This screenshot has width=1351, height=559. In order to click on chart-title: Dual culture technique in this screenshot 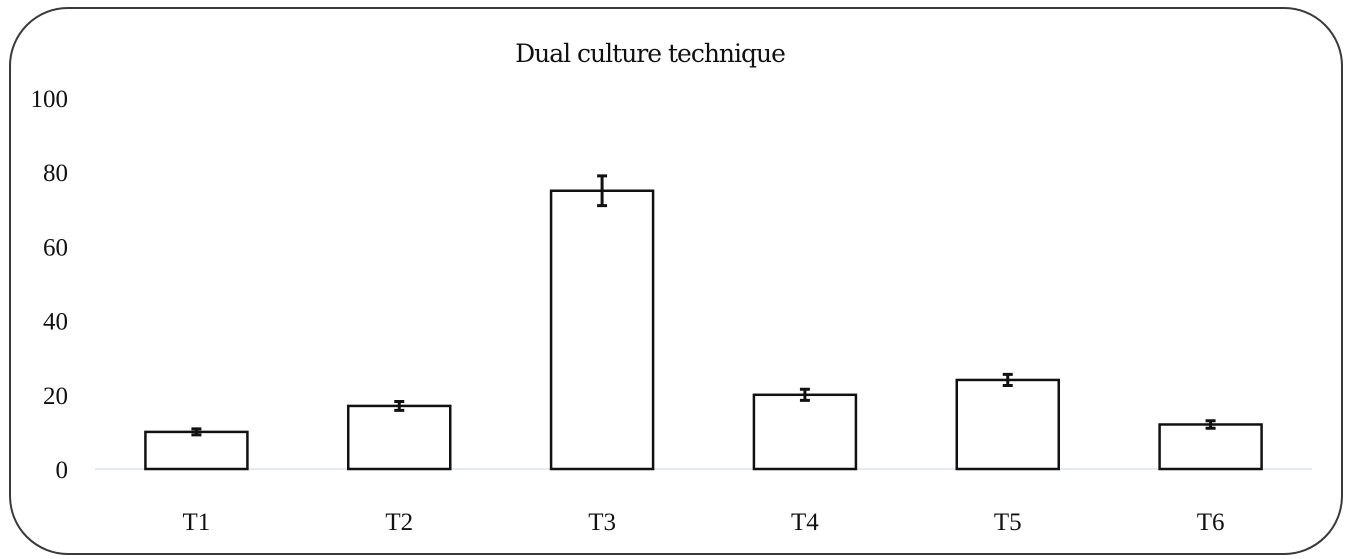, I will do `click(650, 53)`.